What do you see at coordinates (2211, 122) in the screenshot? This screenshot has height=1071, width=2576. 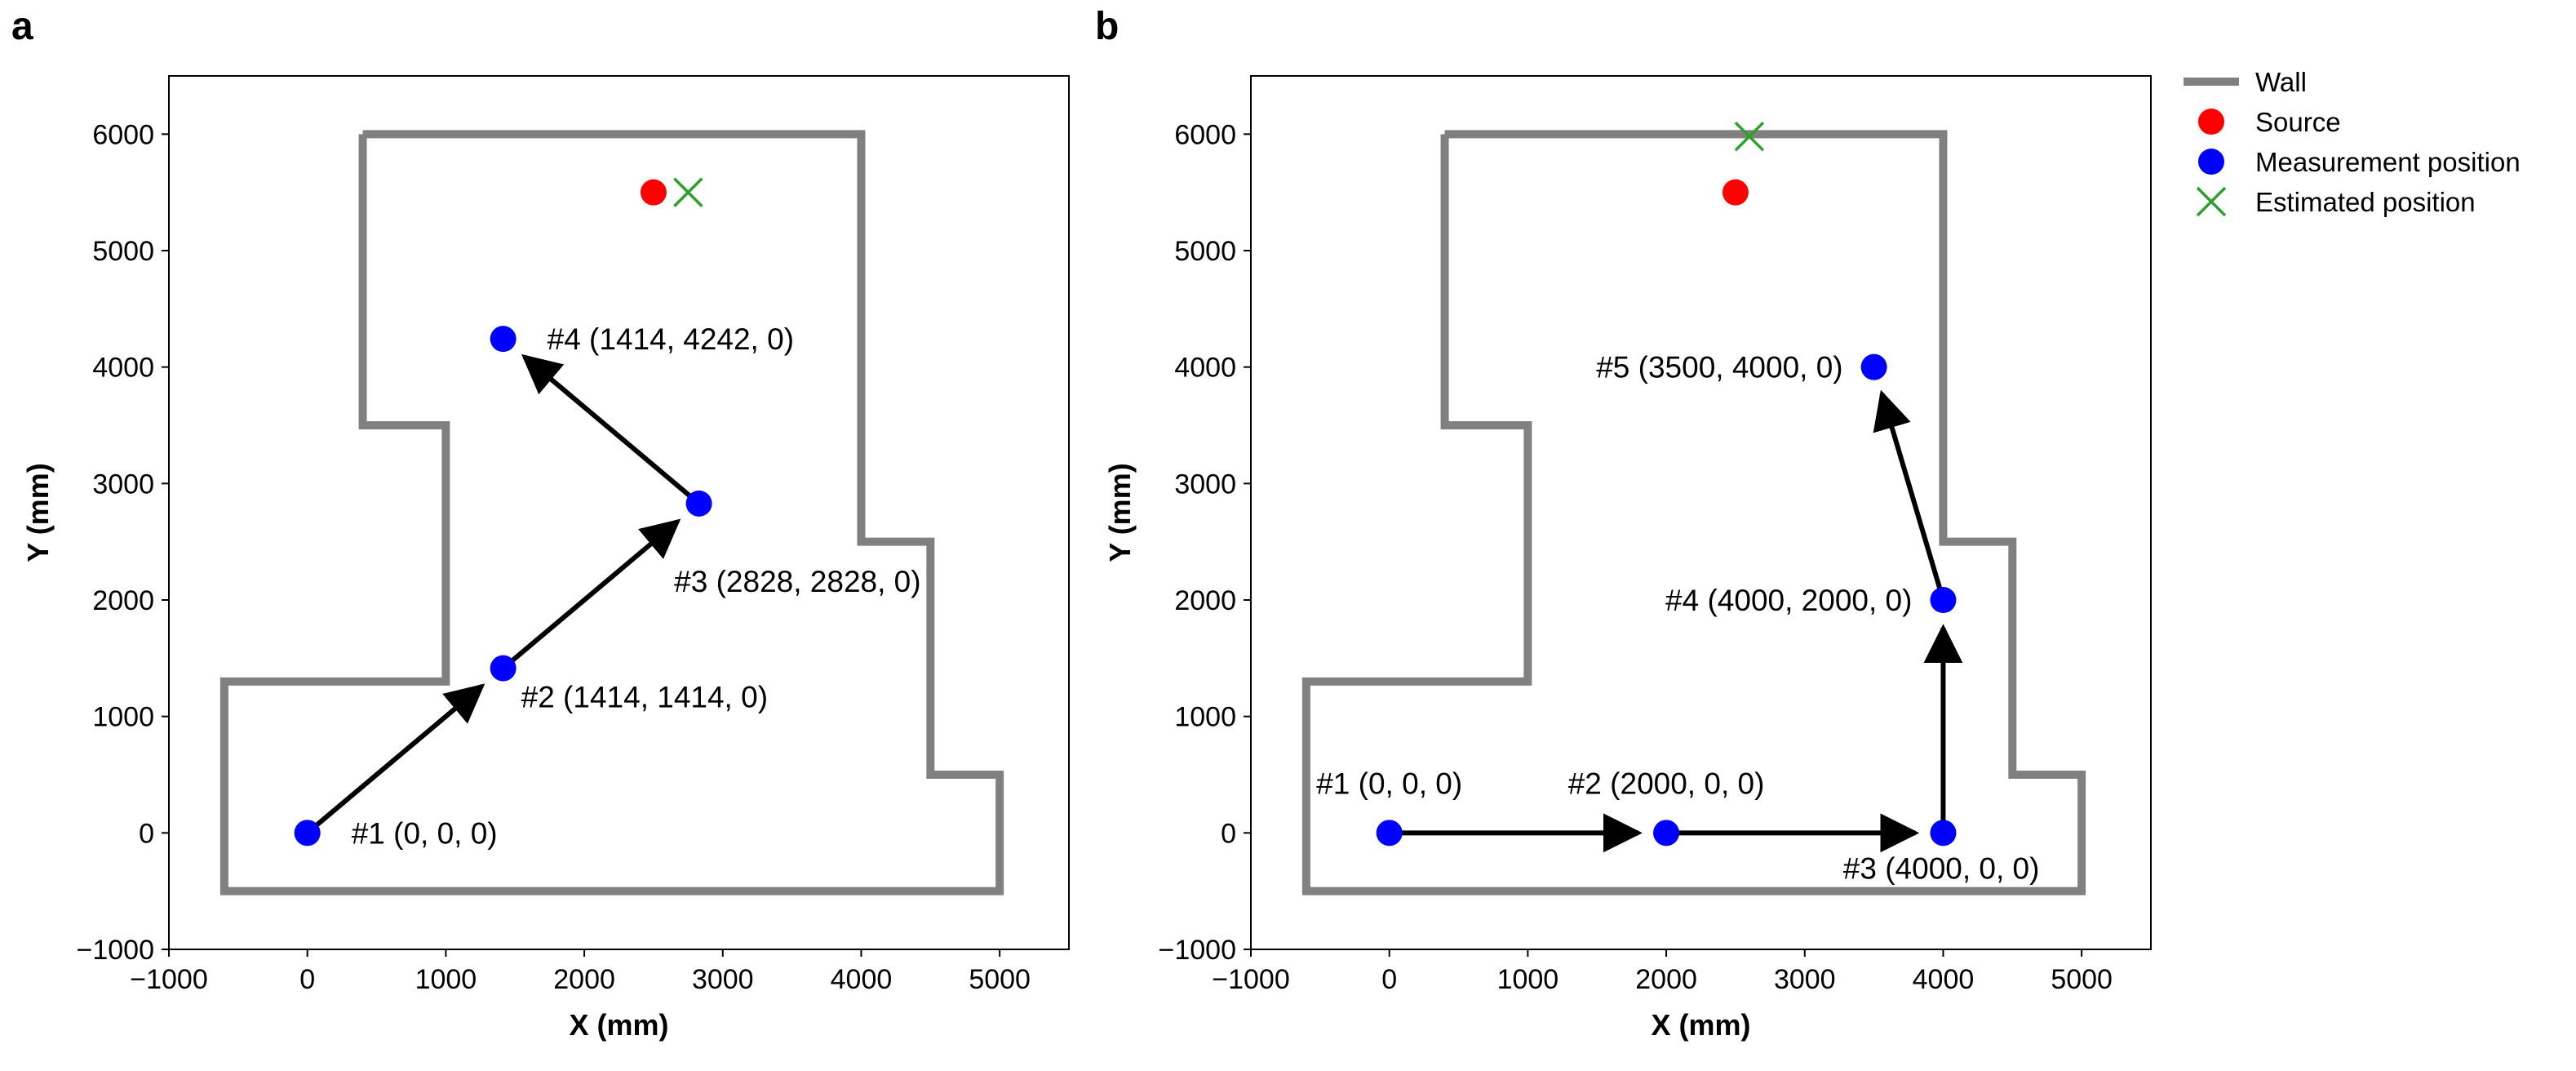 I see `legend-source-swatch` at bounding box center [2211, 122].